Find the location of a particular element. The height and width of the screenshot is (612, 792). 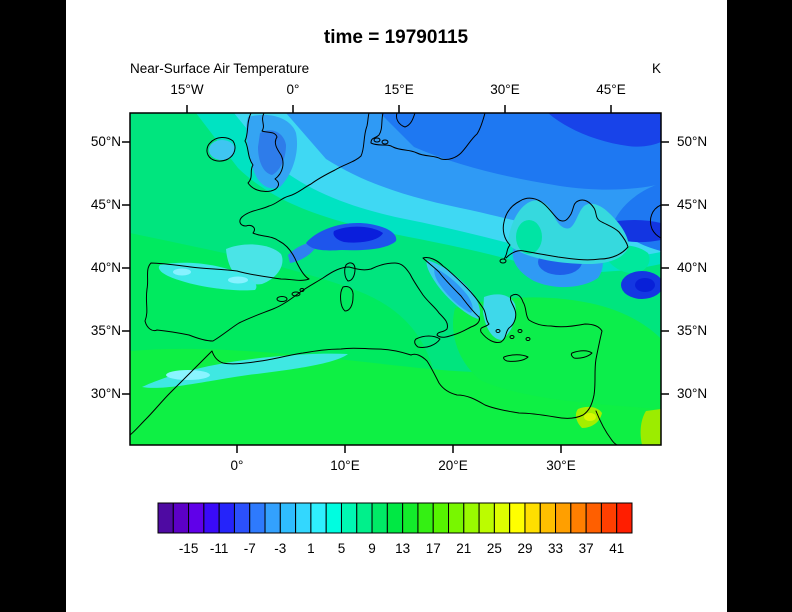

bottom-axis-label: 10°E is located at coordinates (345, 465).